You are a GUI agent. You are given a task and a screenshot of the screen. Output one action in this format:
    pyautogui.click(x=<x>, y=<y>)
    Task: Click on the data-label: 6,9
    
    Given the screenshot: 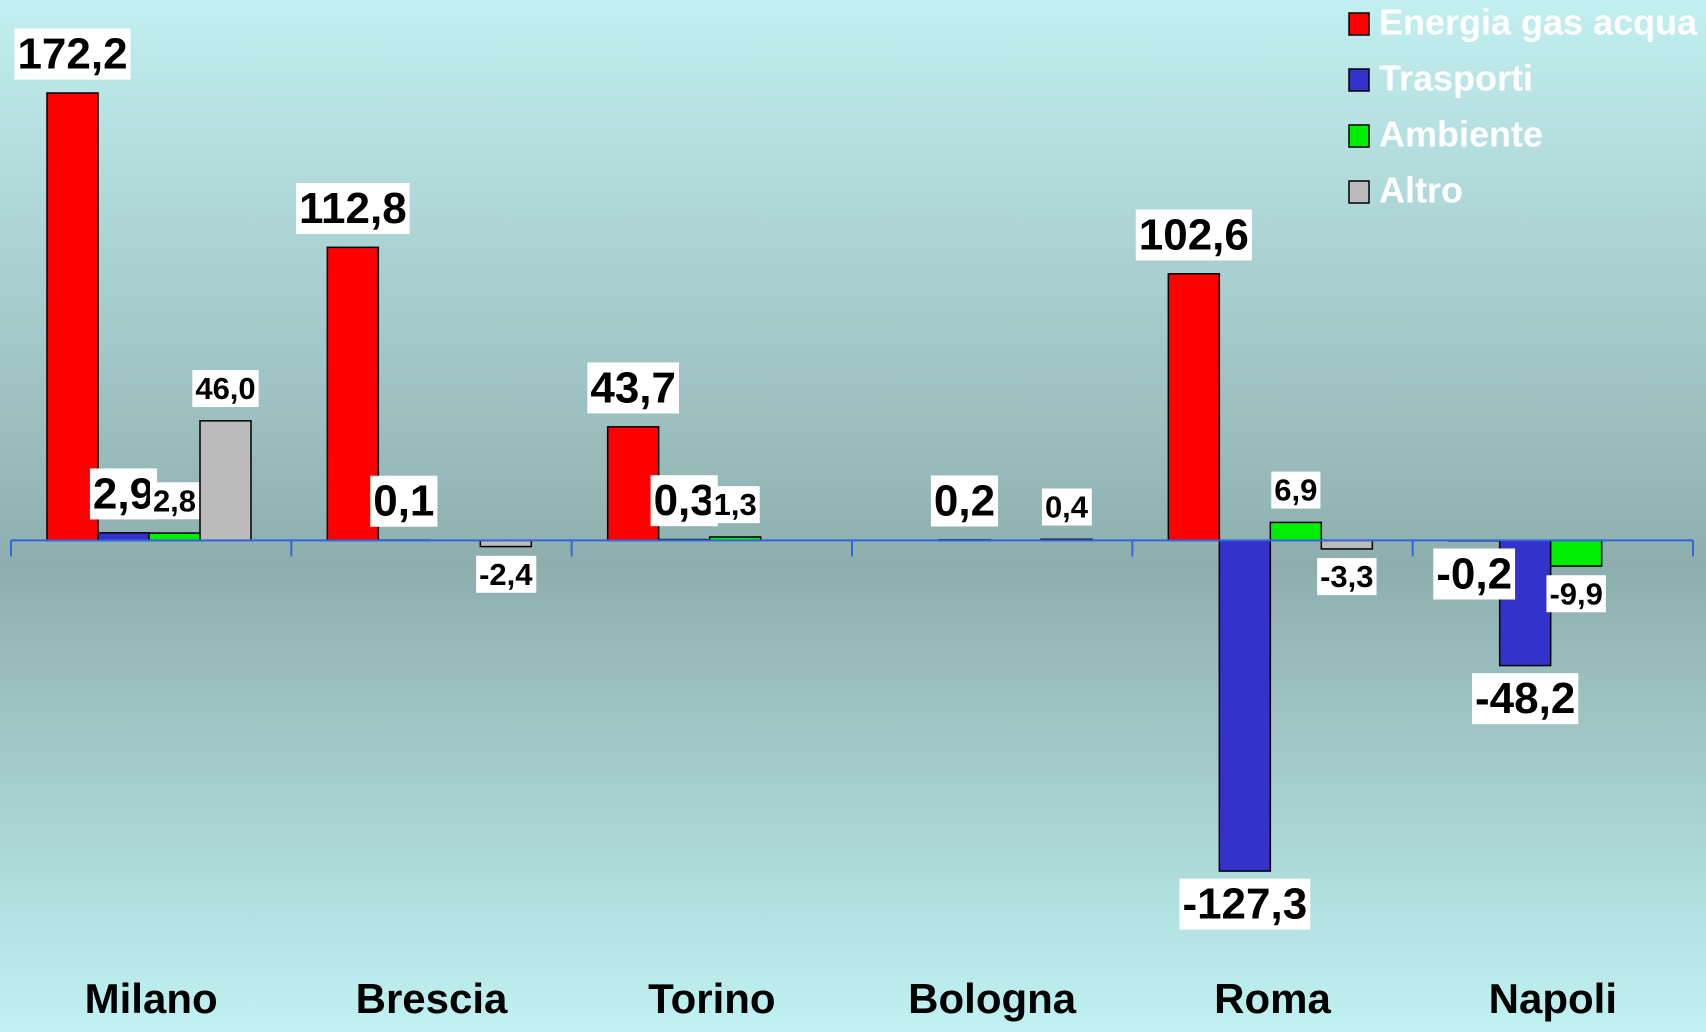 What is the action you would take?
    pyautogui.click(x=1295, y=490)
    